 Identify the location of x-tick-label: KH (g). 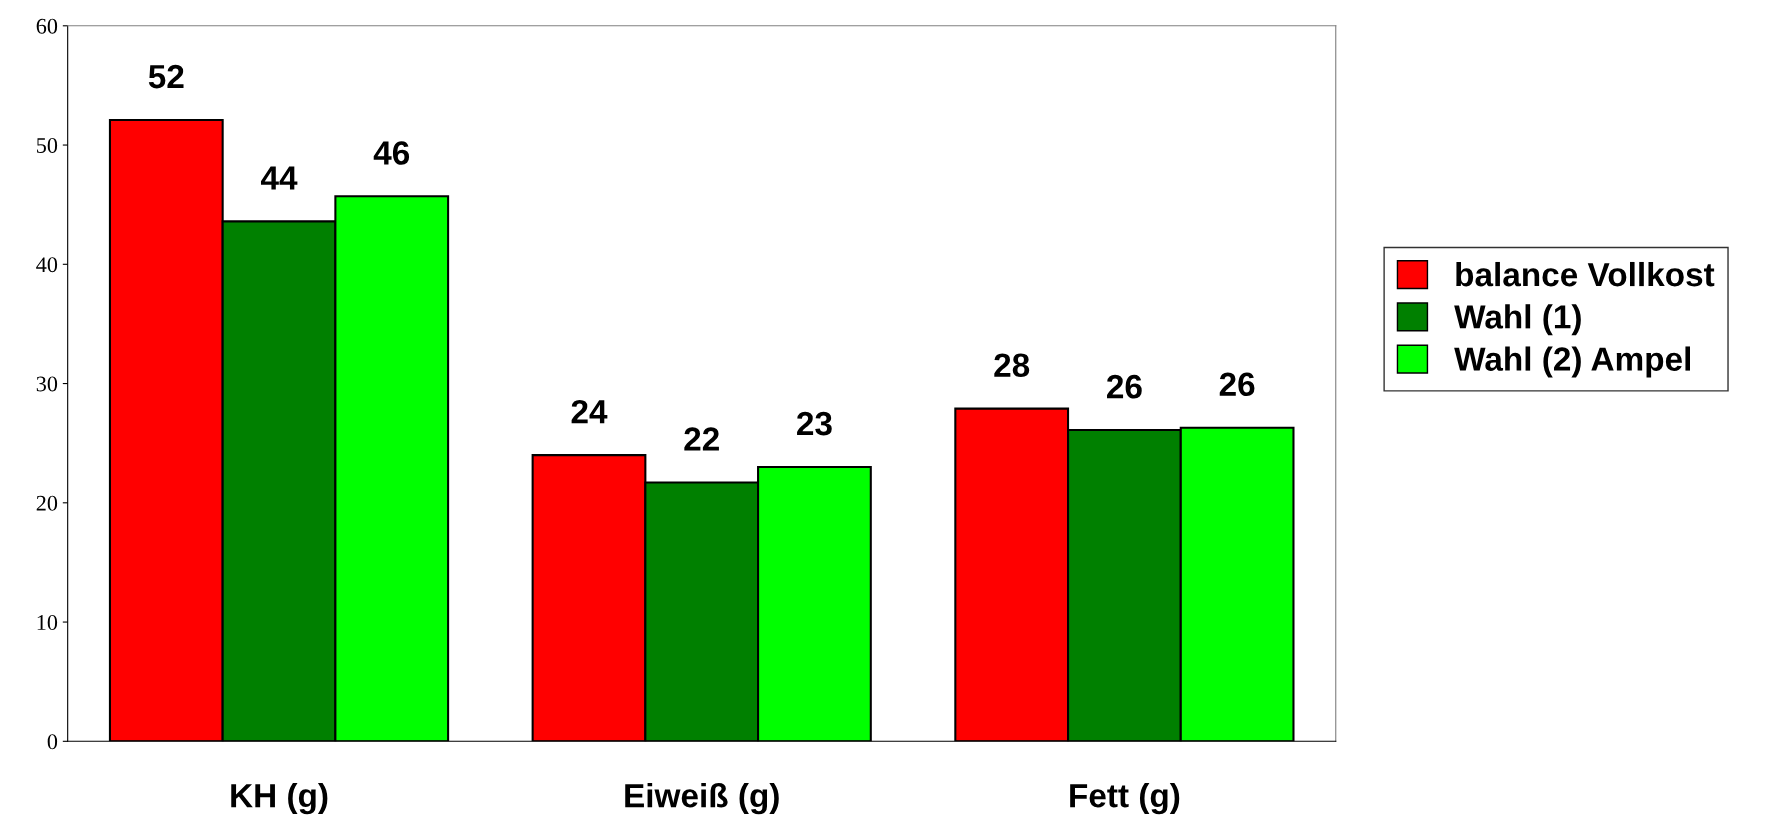
(279, 798).